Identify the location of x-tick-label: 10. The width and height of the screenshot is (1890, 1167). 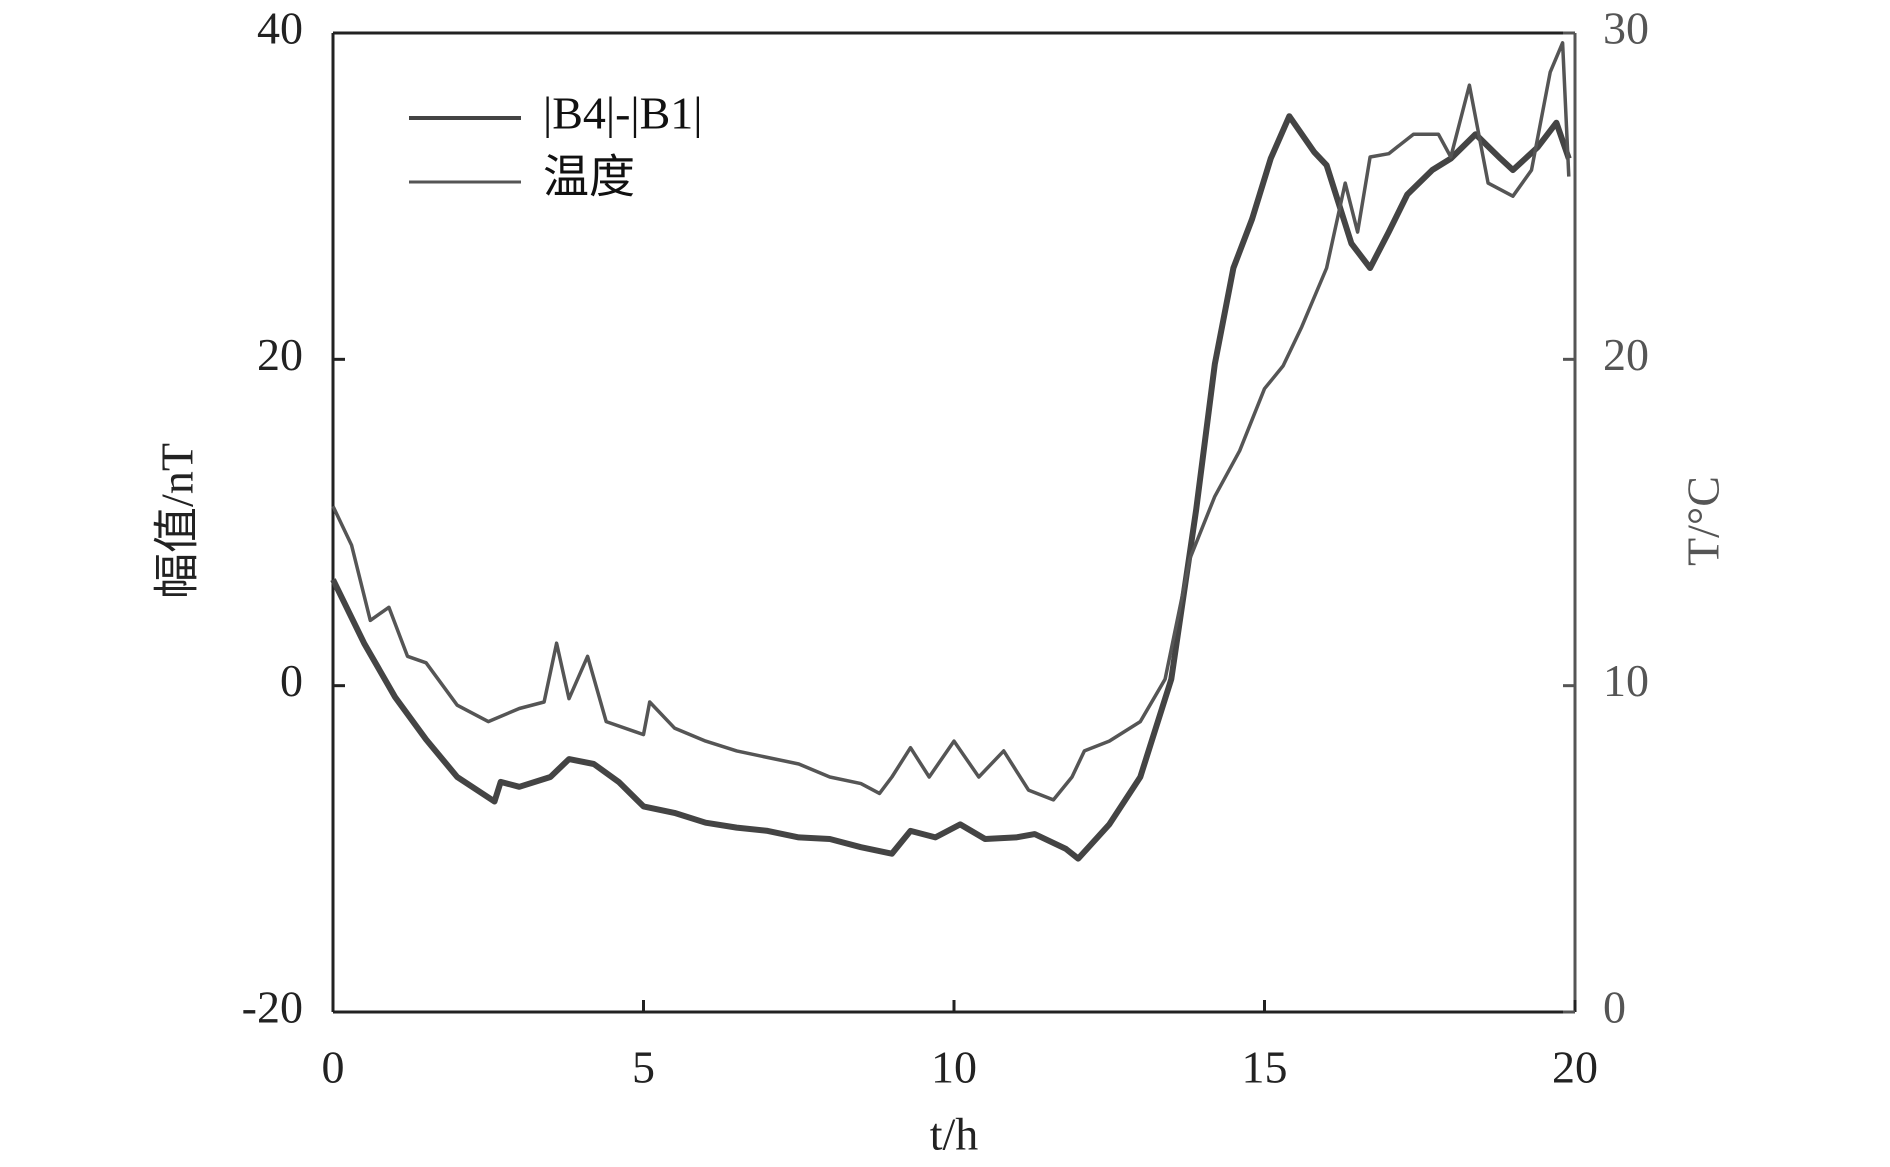
(954, 1067).